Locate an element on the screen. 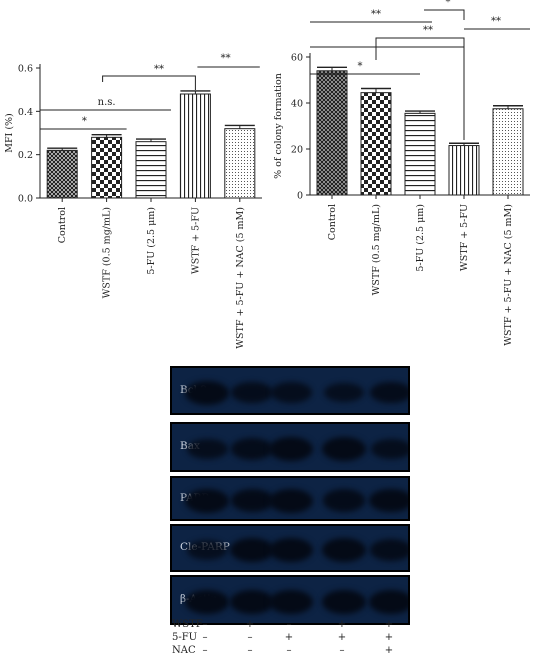 This screenshot has height=662, width=535. sig-label: n.s. is located at coordinates (107, 102).